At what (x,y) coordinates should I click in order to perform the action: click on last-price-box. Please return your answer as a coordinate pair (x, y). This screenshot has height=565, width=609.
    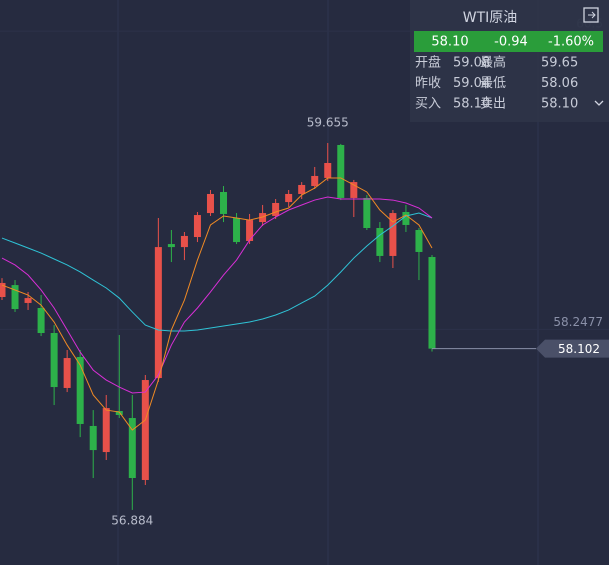
    Looking at the image, I should click on (572, 348).